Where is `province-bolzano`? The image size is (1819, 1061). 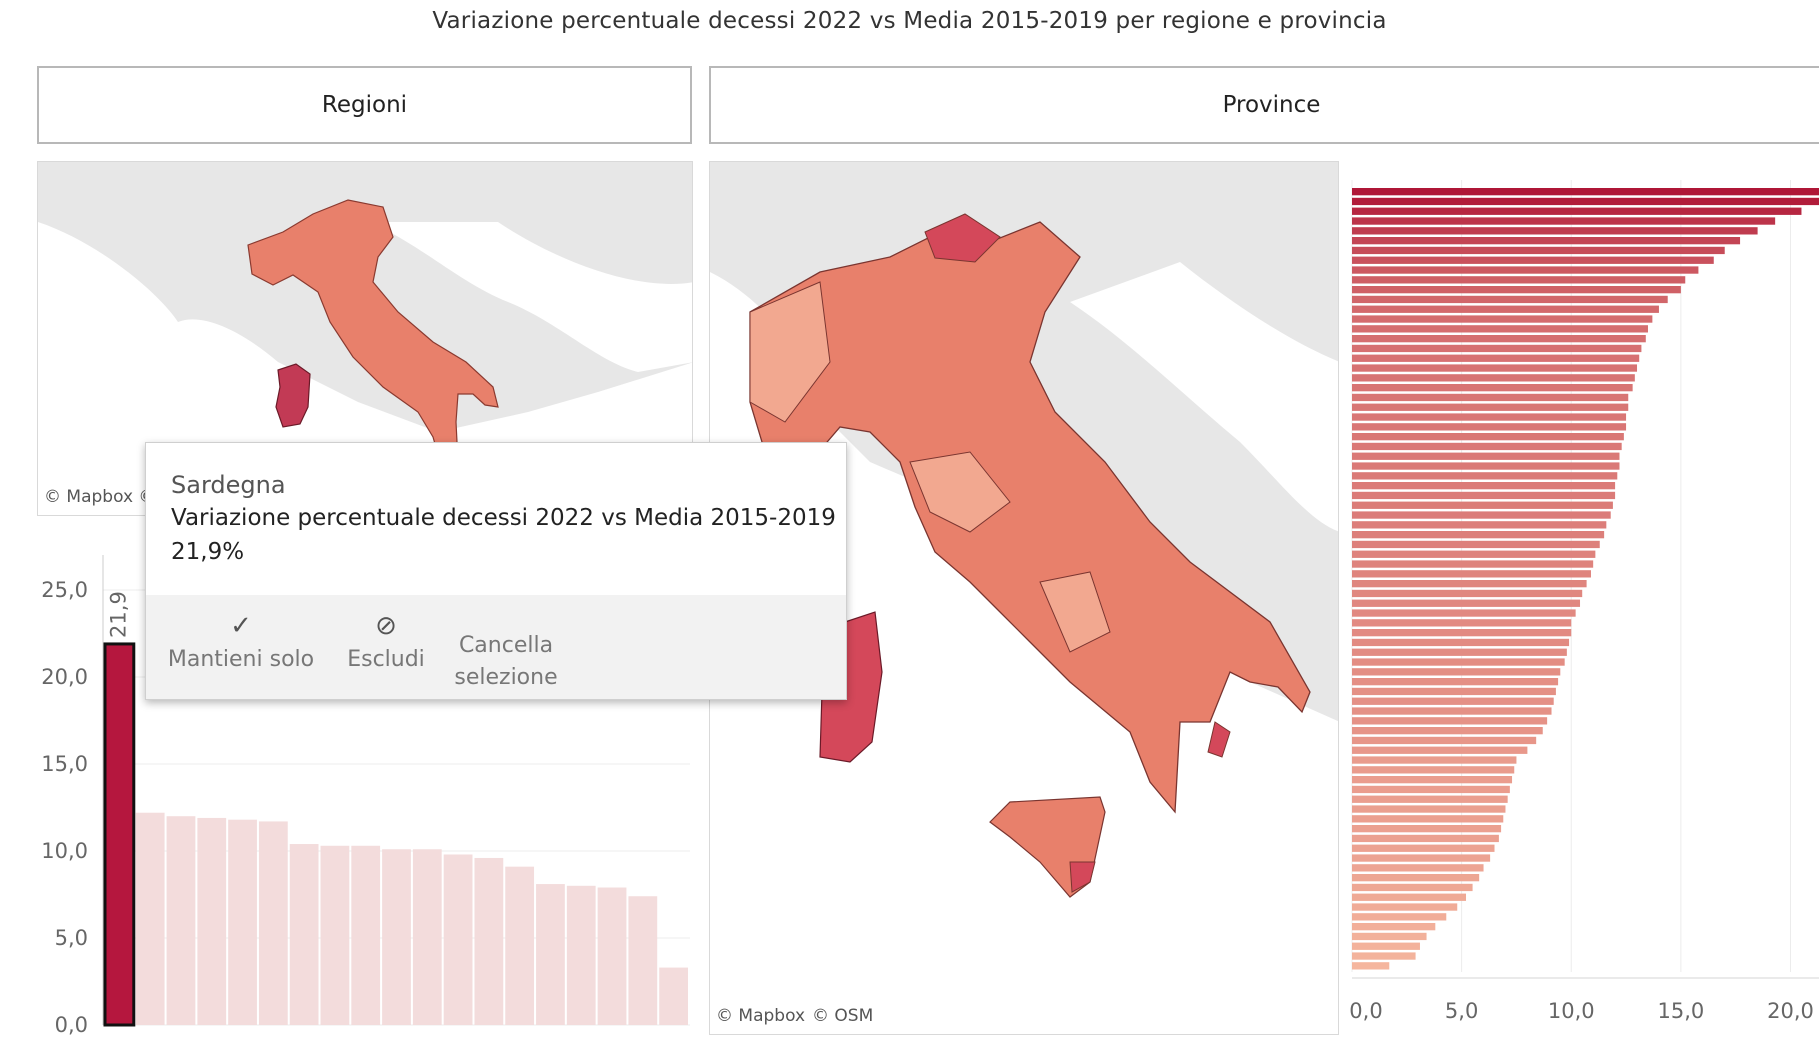 province-bolzano is located at coordinates (962, 238).